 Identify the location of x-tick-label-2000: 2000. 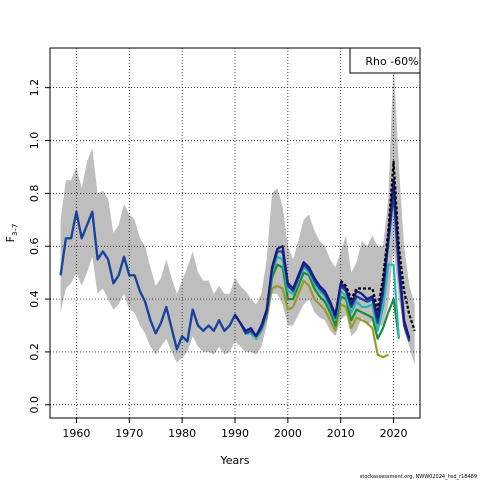
(288, 433).